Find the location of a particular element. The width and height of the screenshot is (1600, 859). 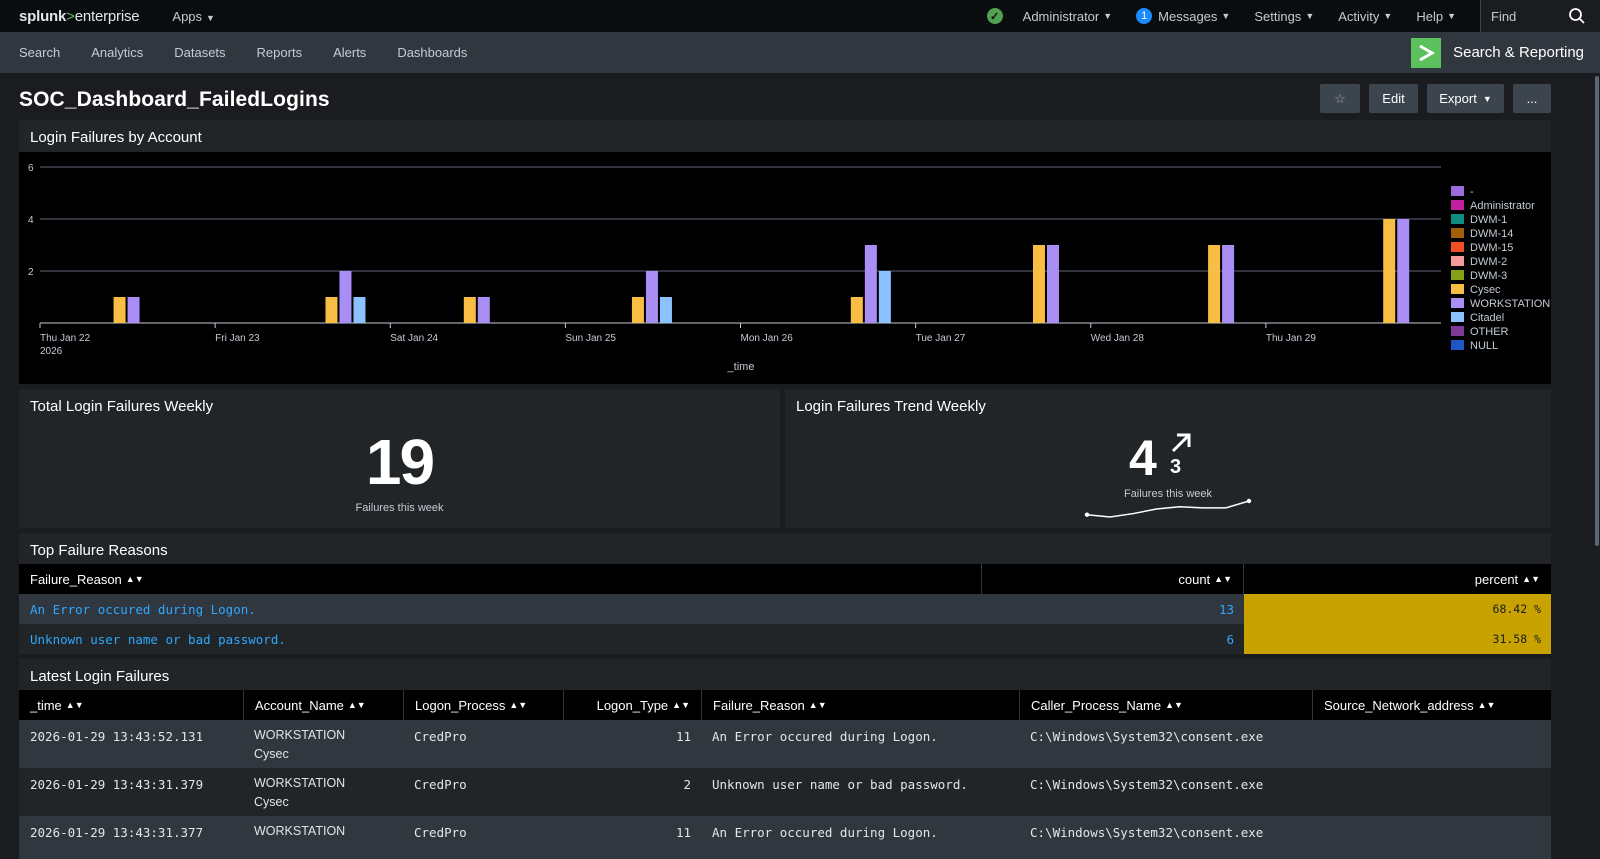

time-cell: 2026-01-29 13:43:31.377 is located at coordinates (117, 832).